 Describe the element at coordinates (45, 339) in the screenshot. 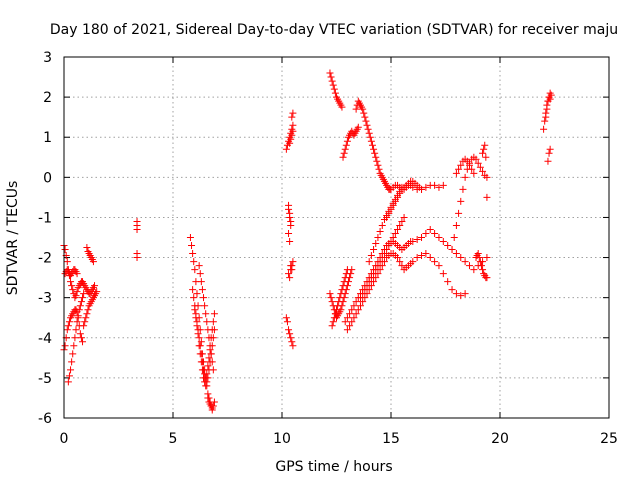

I see `y-tick-label: -4` at that location.